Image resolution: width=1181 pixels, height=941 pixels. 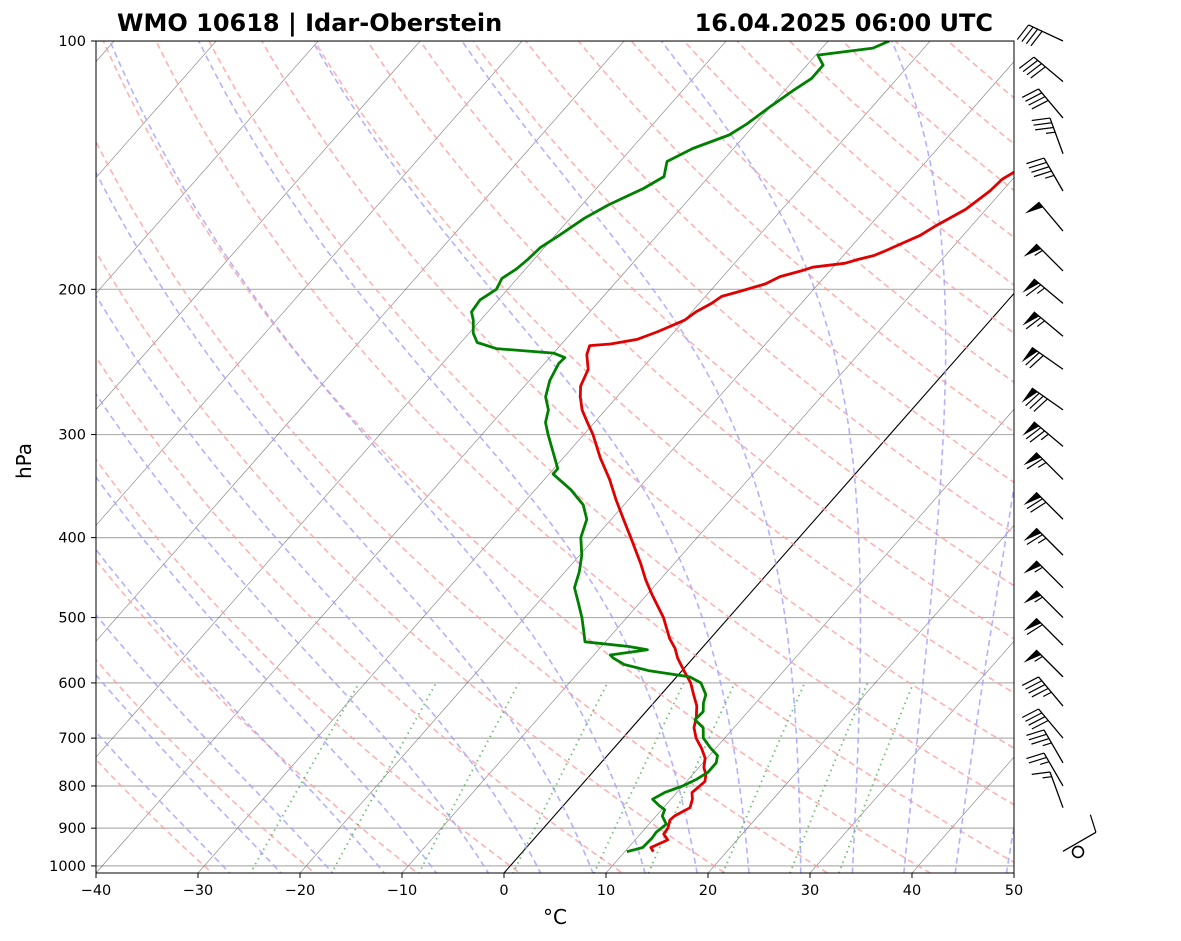 What do you see at coordinates (67, 867) in the screenshot?
I see `y-tick-label: 1000` at bounding box center [67, 867].